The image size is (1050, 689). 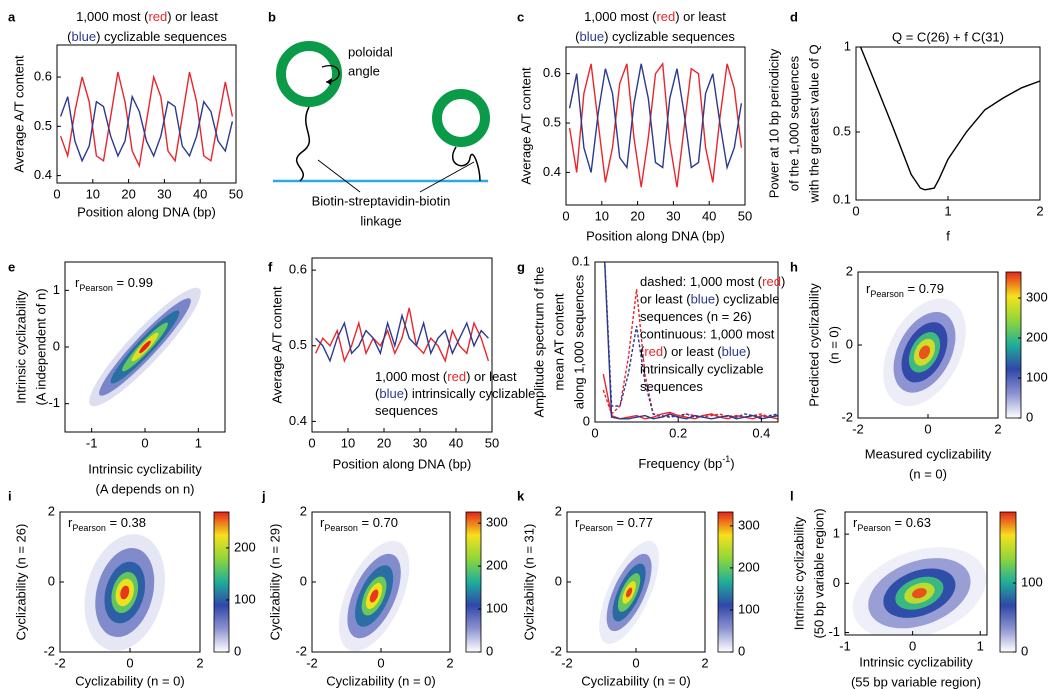 What do you see at coordinates (272, 16) in the screenshot?
I see `panel-letter: b` at bounding box center [272, 16].